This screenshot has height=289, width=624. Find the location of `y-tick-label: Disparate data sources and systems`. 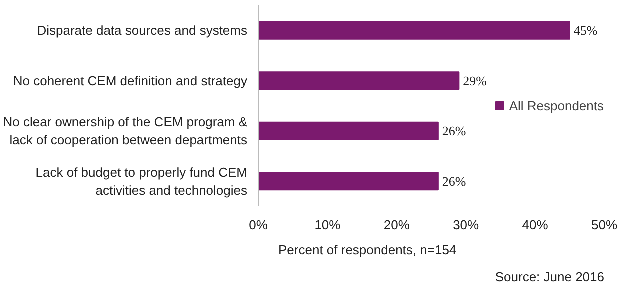

y-tick-label: Disparate data sources and systems is located at coordinates (142, 30).